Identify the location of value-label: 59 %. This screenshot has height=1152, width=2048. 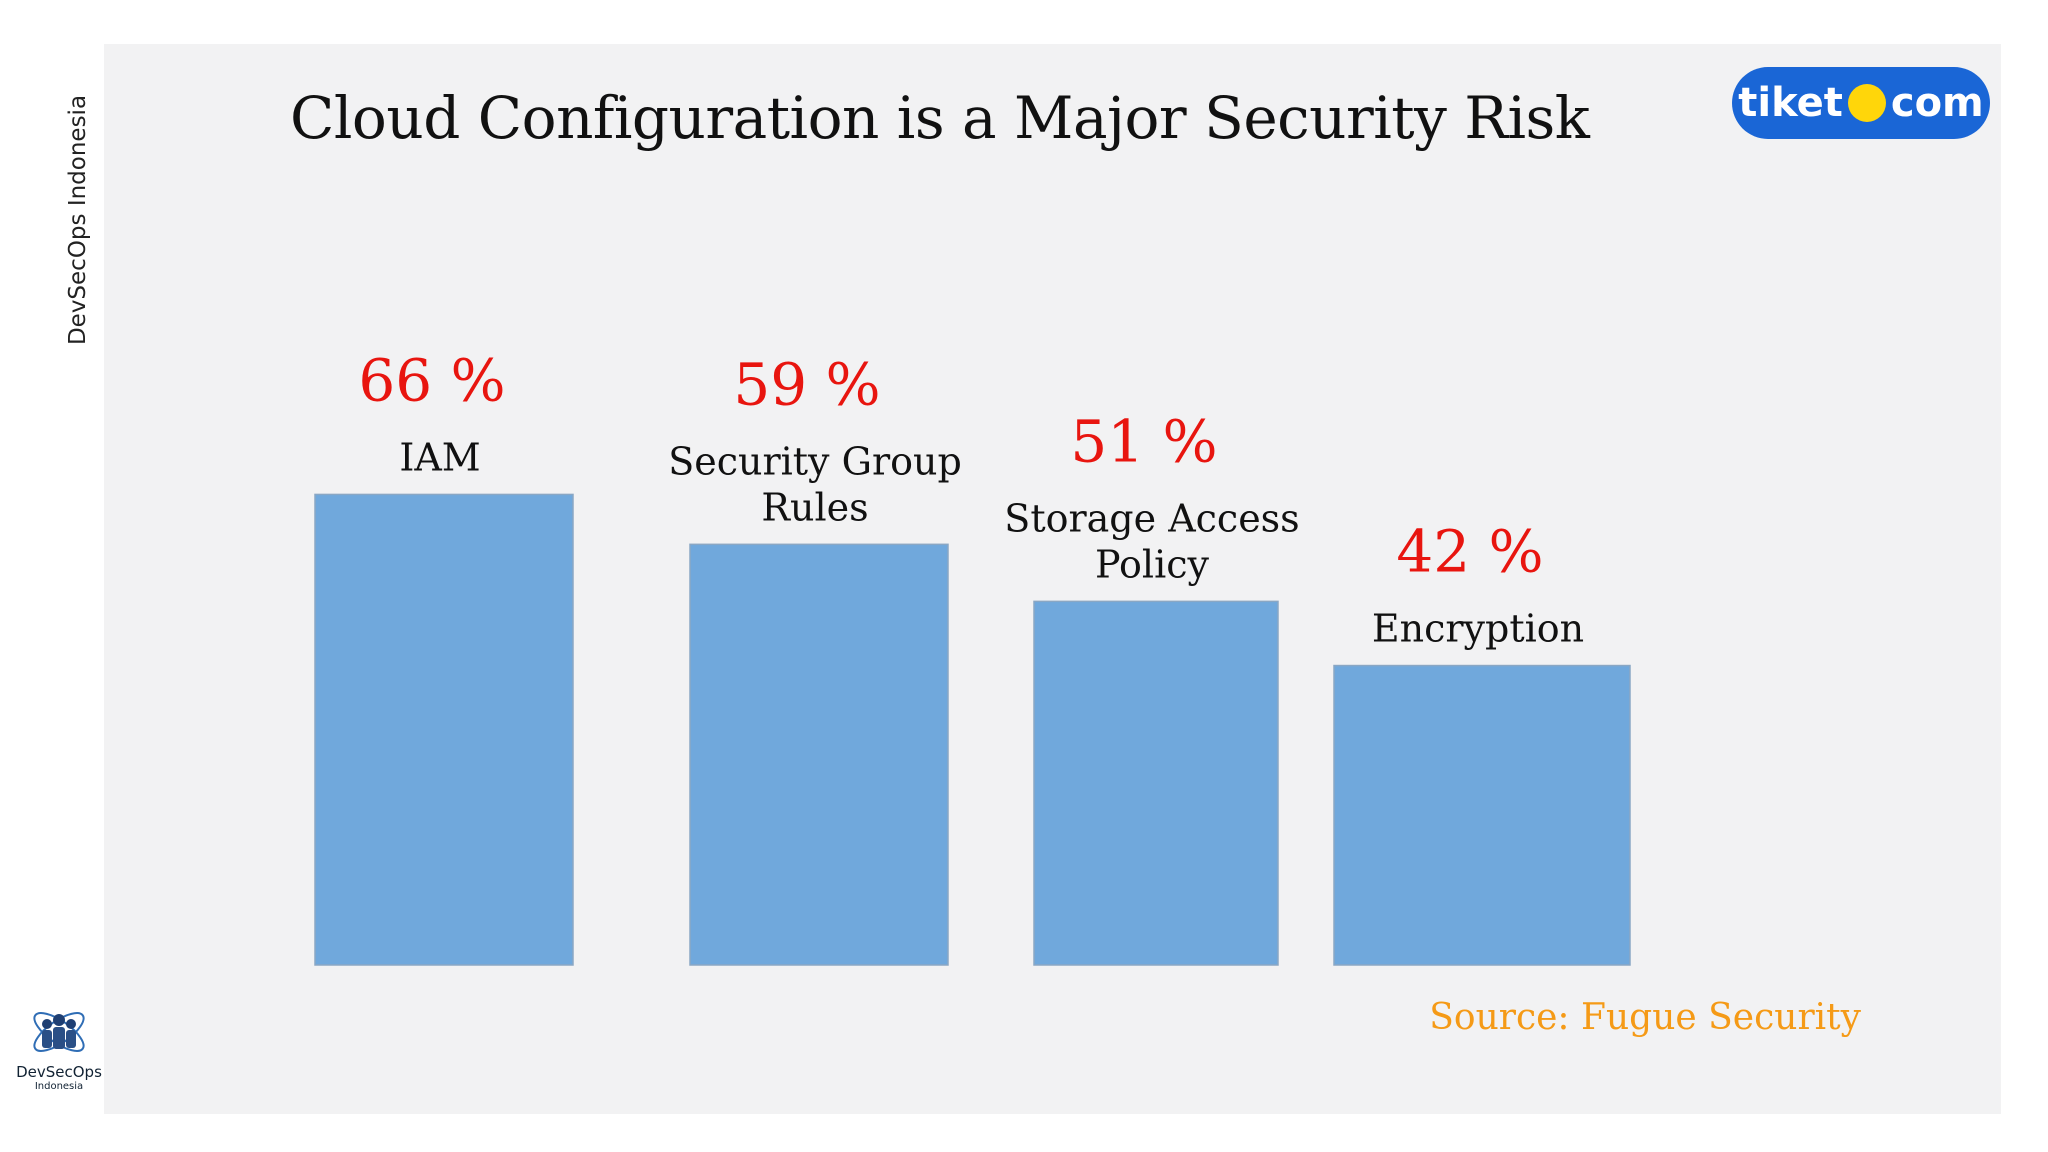
(806, 384).